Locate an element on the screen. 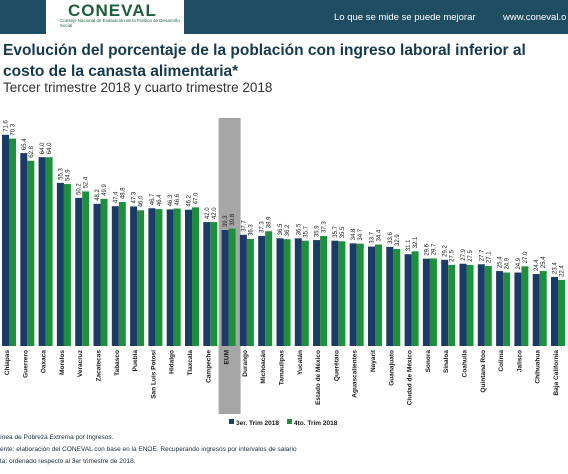 This screenshot has width=568, height=474. data-label-s1-cat-28: 24.9 is located at coordinates (519, 263).